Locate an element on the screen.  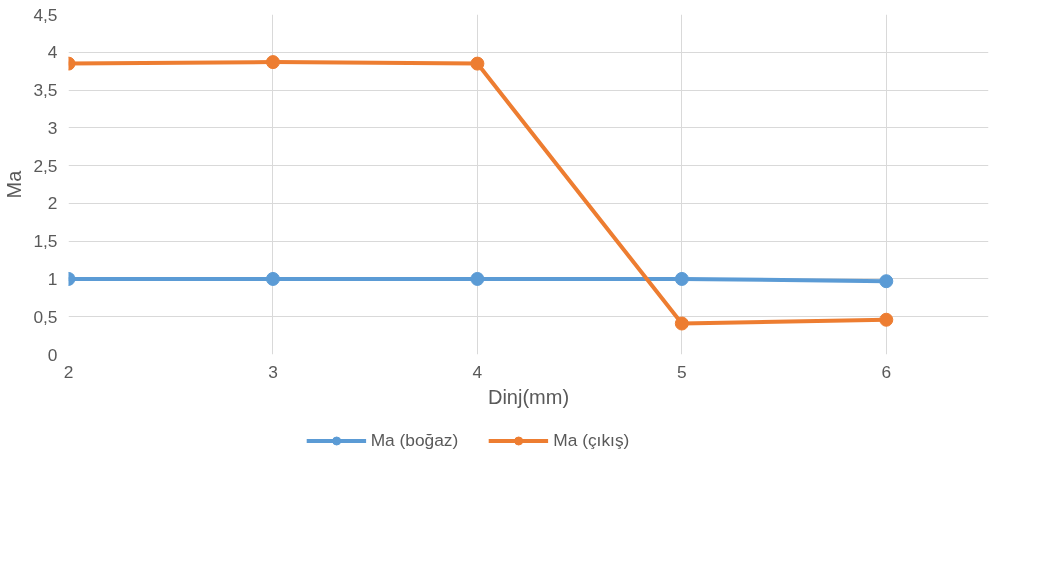
y-tick-label: 4,5 is located at coordinates (45, 14).